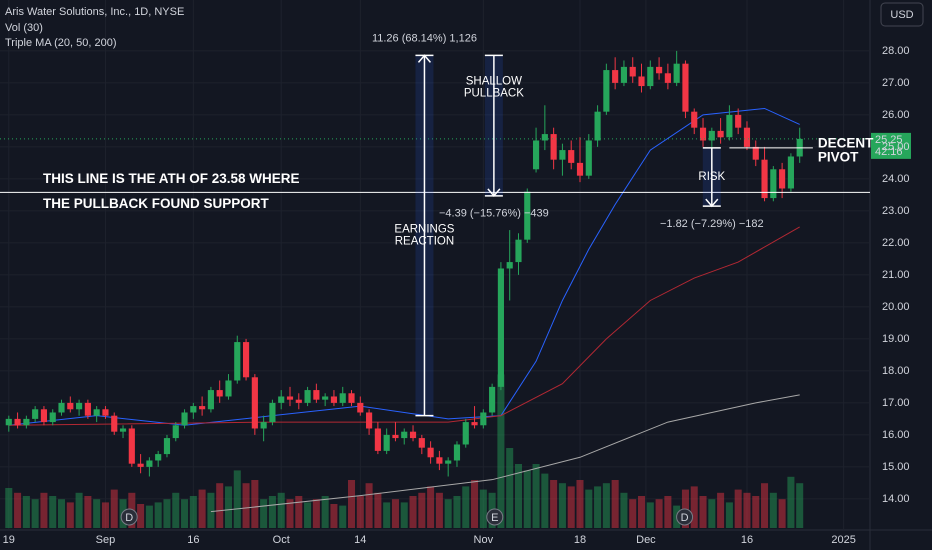  I want to click on y-tick-label: 21.00, so click(896, 275).